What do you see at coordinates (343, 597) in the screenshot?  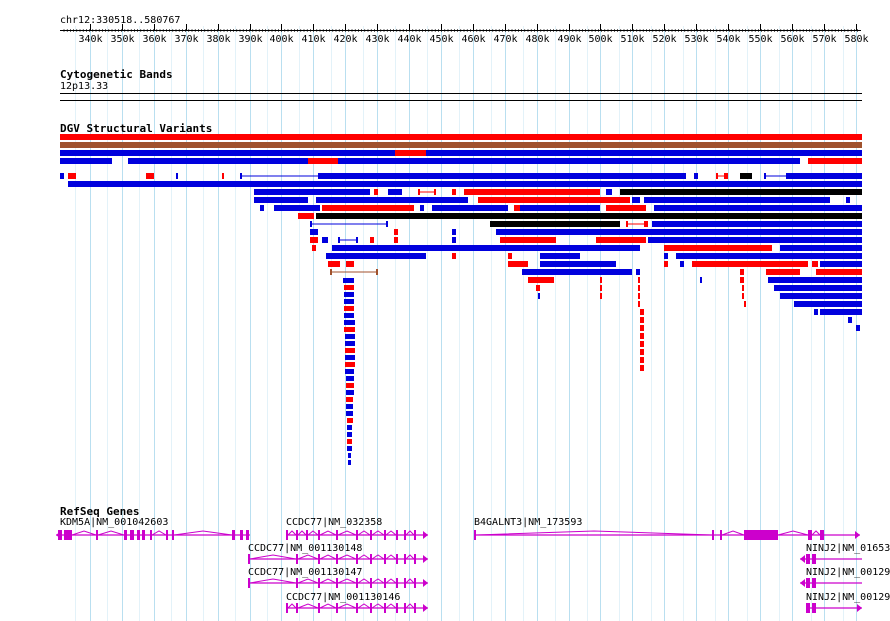 I see `gene-label: CCDC77|NM_001130146` at bounding box center [343, 597].